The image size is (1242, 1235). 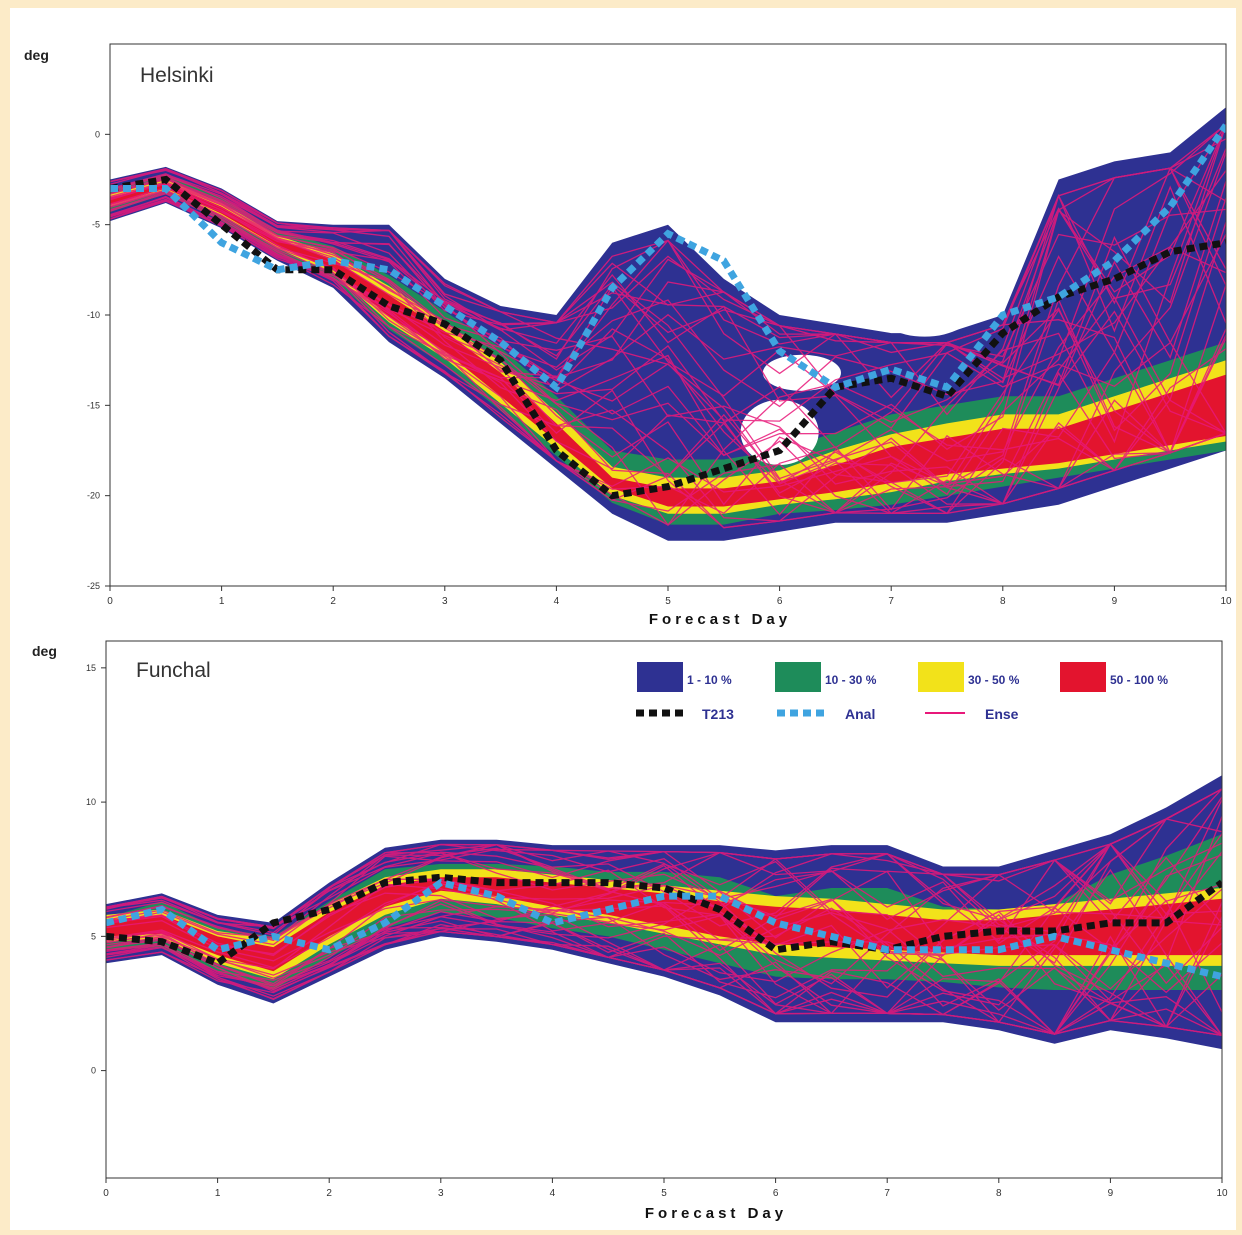 I want to click on y-tick-label: 15, so click(x=91, y=668).